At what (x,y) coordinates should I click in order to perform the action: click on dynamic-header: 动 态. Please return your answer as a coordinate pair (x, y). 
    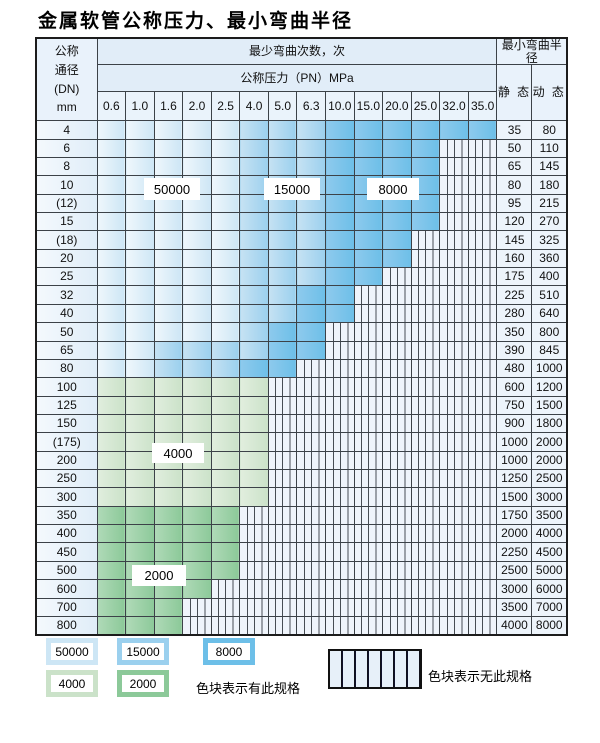
    Looking at the image, I should click on (549, 93).